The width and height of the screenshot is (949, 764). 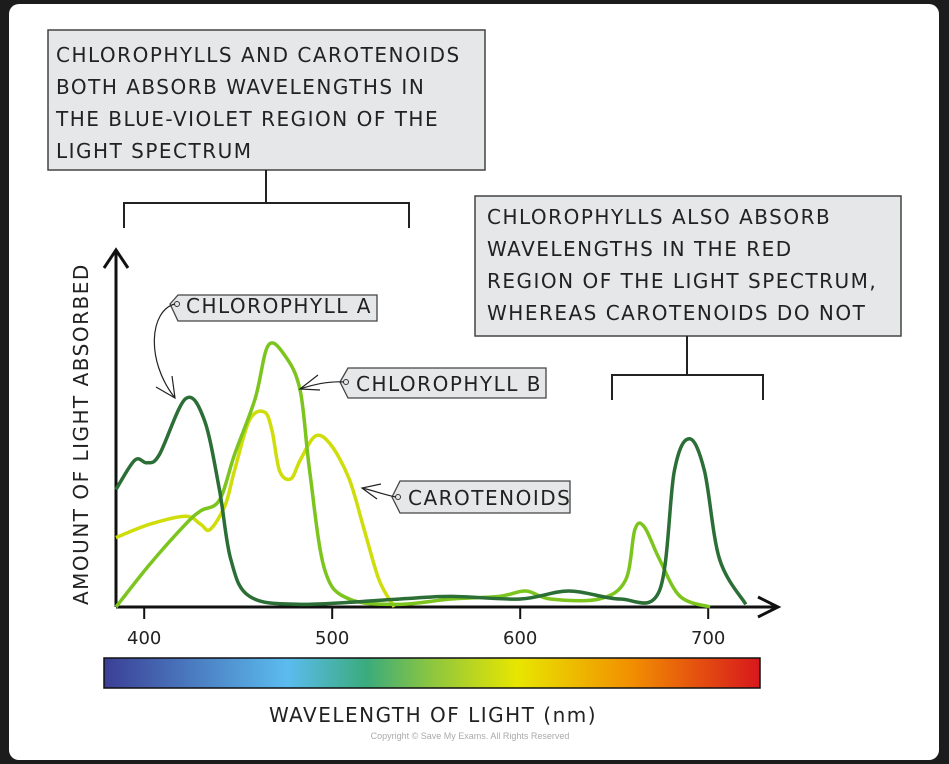 What do you see at coordinates (240, 87) in the screenshot?
I see `annotation-line: BOTH ABSORB WAVELENGTHS IN` at bounding box center [240, 87].